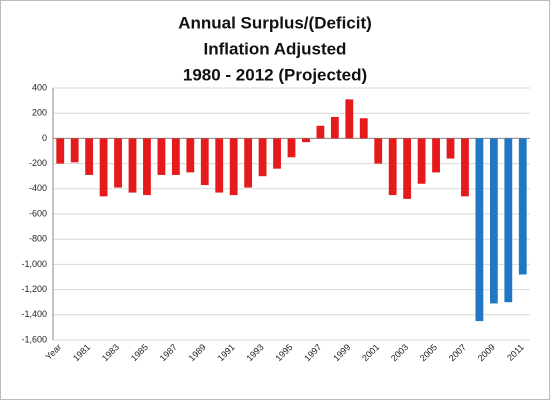 This screenshot has width=550, height=400. What do you see at coordinates (275, 22) in the screenshot?
I see `chart-title: Annual Surplus/(Deficit)` at bounding box center [275, 22].